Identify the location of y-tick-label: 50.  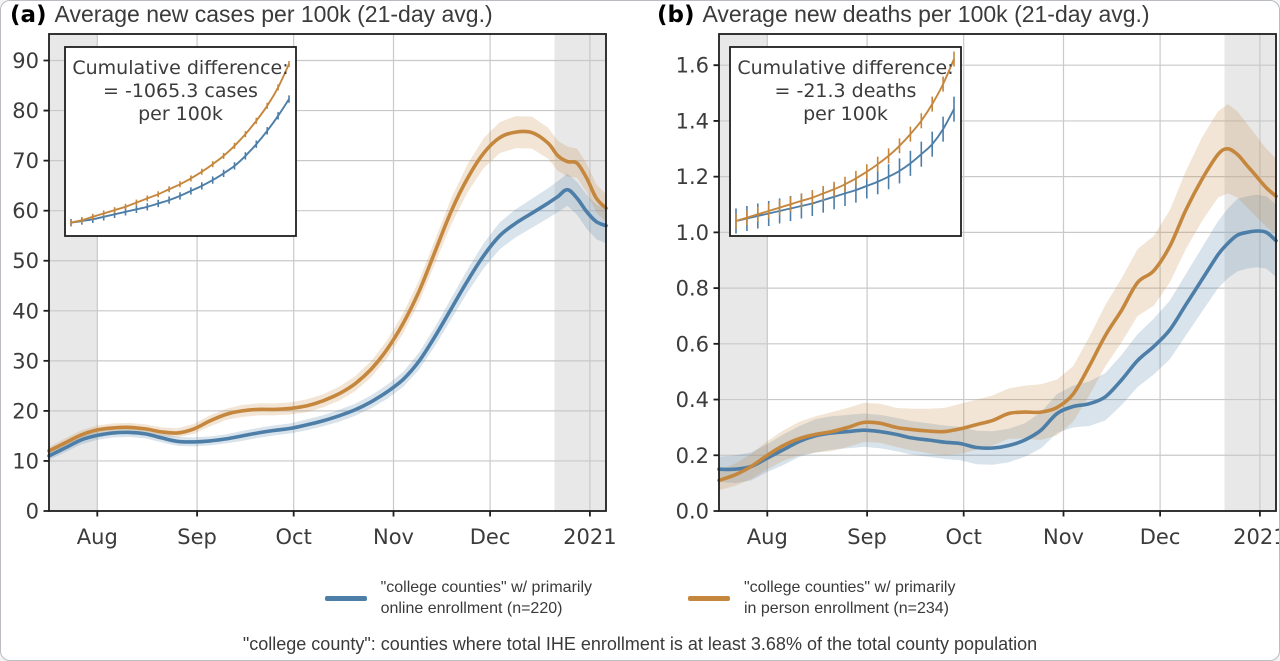
(25, 261).